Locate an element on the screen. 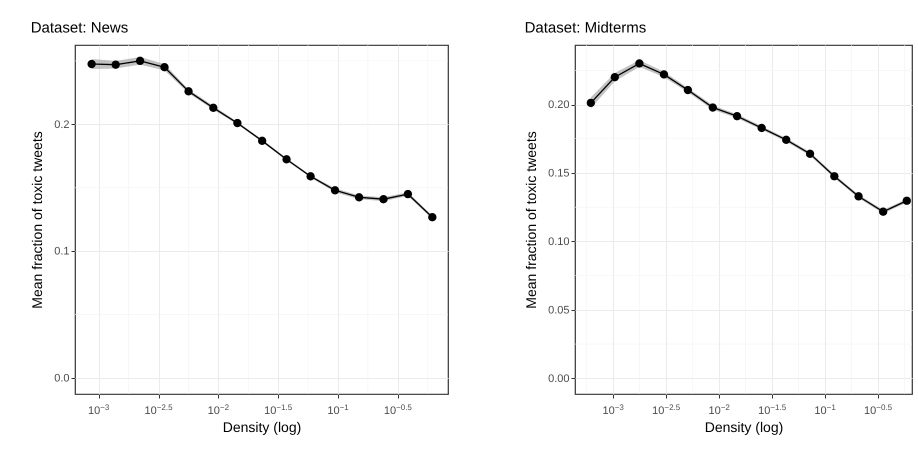 This screenshot has width=918, height=467. y-tick-label: 0.1 is located at coordinates (62, 252).